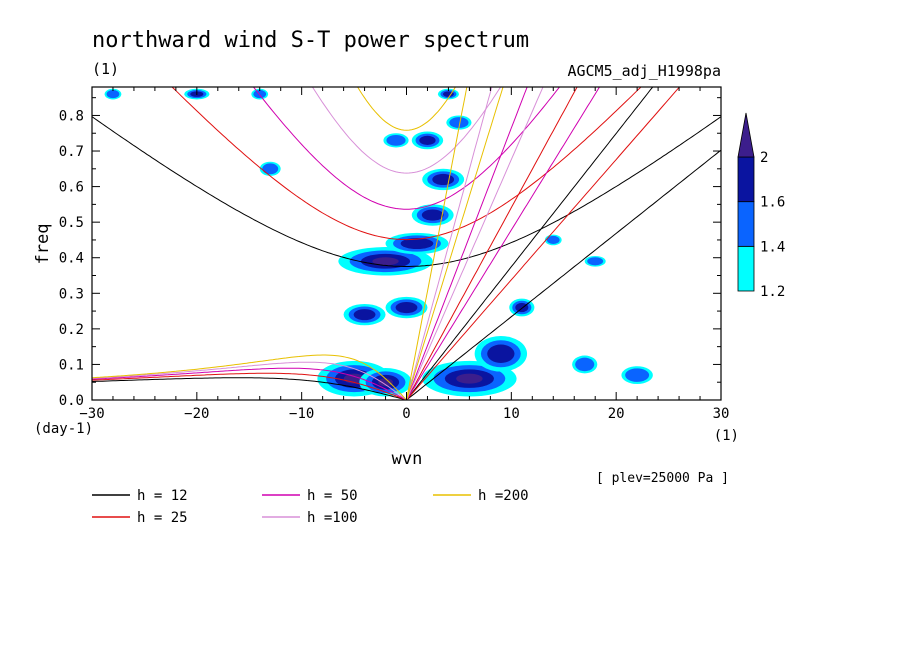  I want to click on kelvin-curve-h200, so click(455, 243).